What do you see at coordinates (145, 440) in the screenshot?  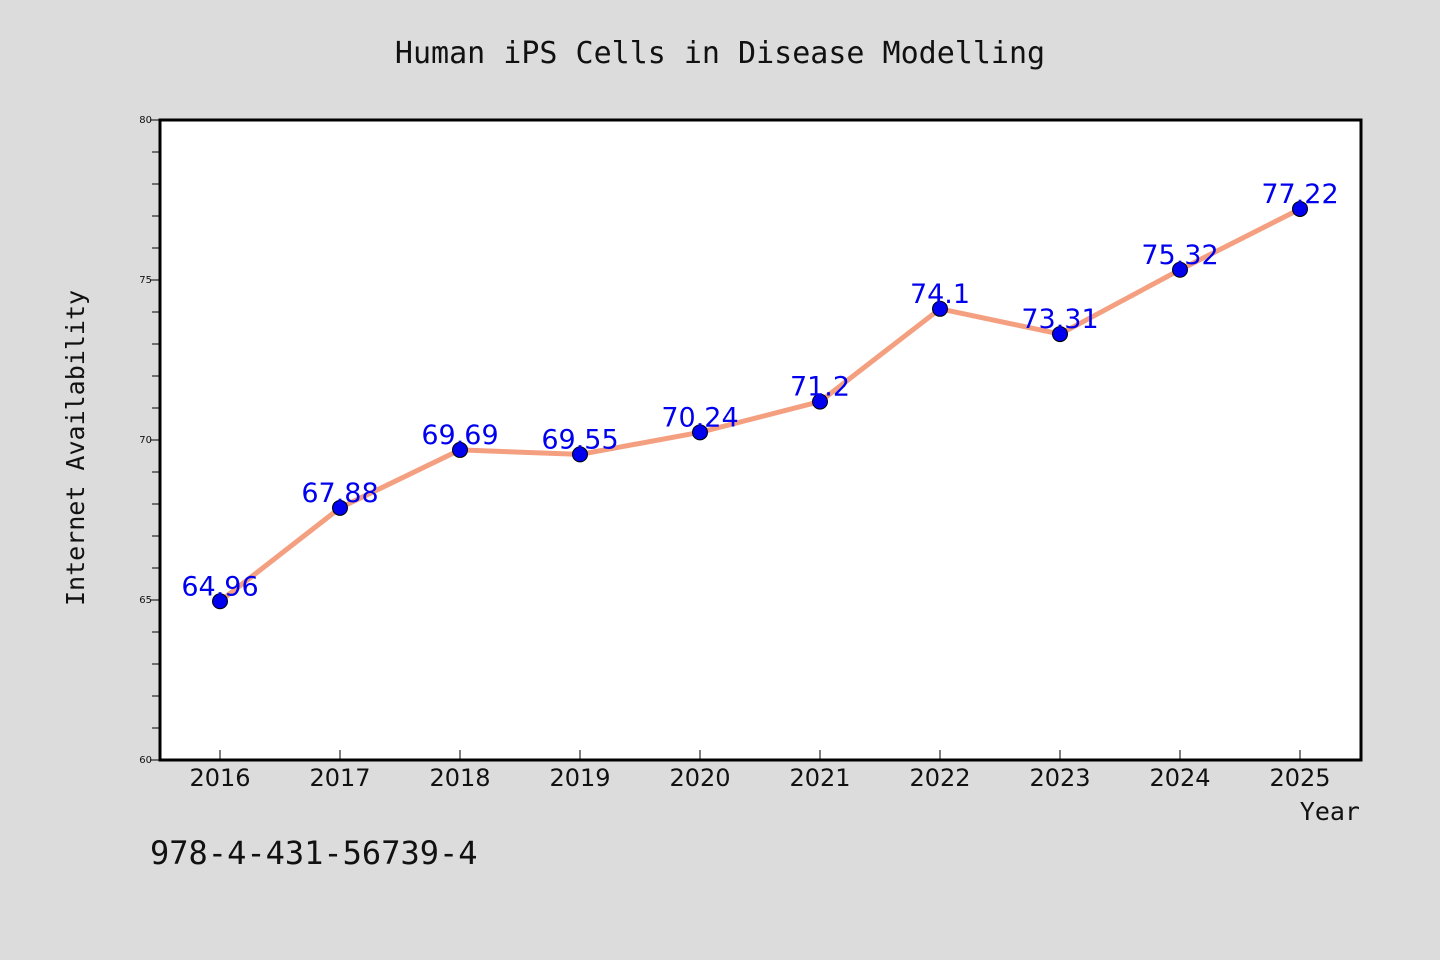 I see `y-tick-label: 70` at bounding box center [145, 440].